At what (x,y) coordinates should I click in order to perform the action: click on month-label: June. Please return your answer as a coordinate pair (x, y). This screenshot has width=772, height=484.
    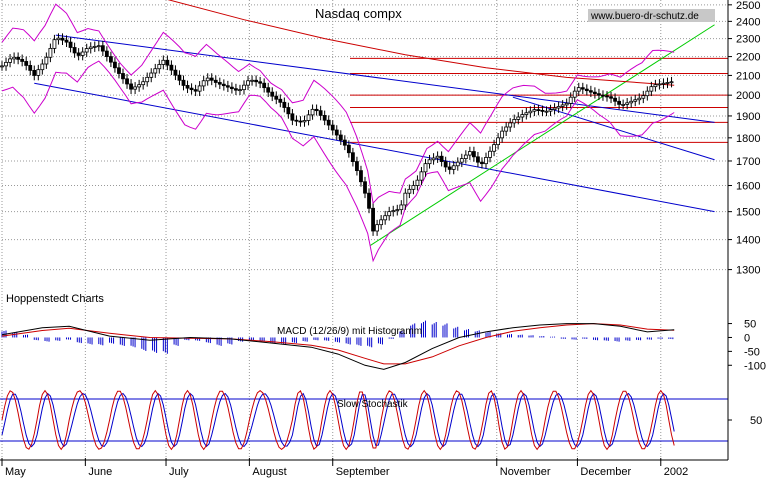
    Looking at the image, I should click on (100, 472).